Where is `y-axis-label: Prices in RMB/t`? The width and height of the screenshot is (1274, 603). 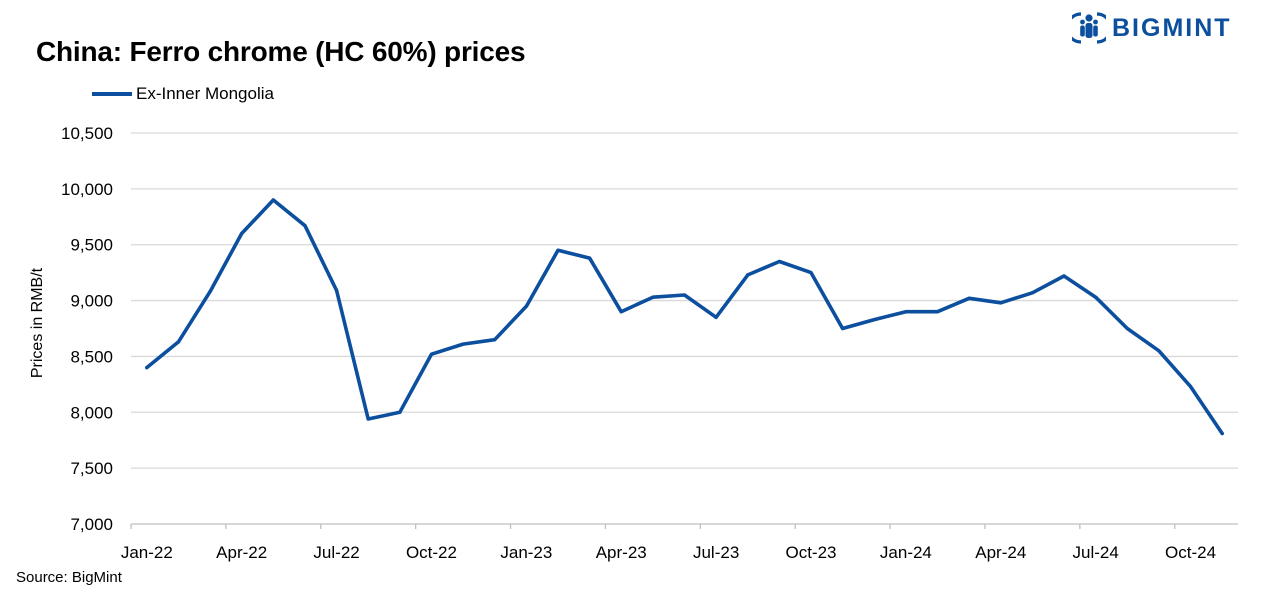
y-axis-label: Prices in RMB/t is located at coordinates (37, 322).